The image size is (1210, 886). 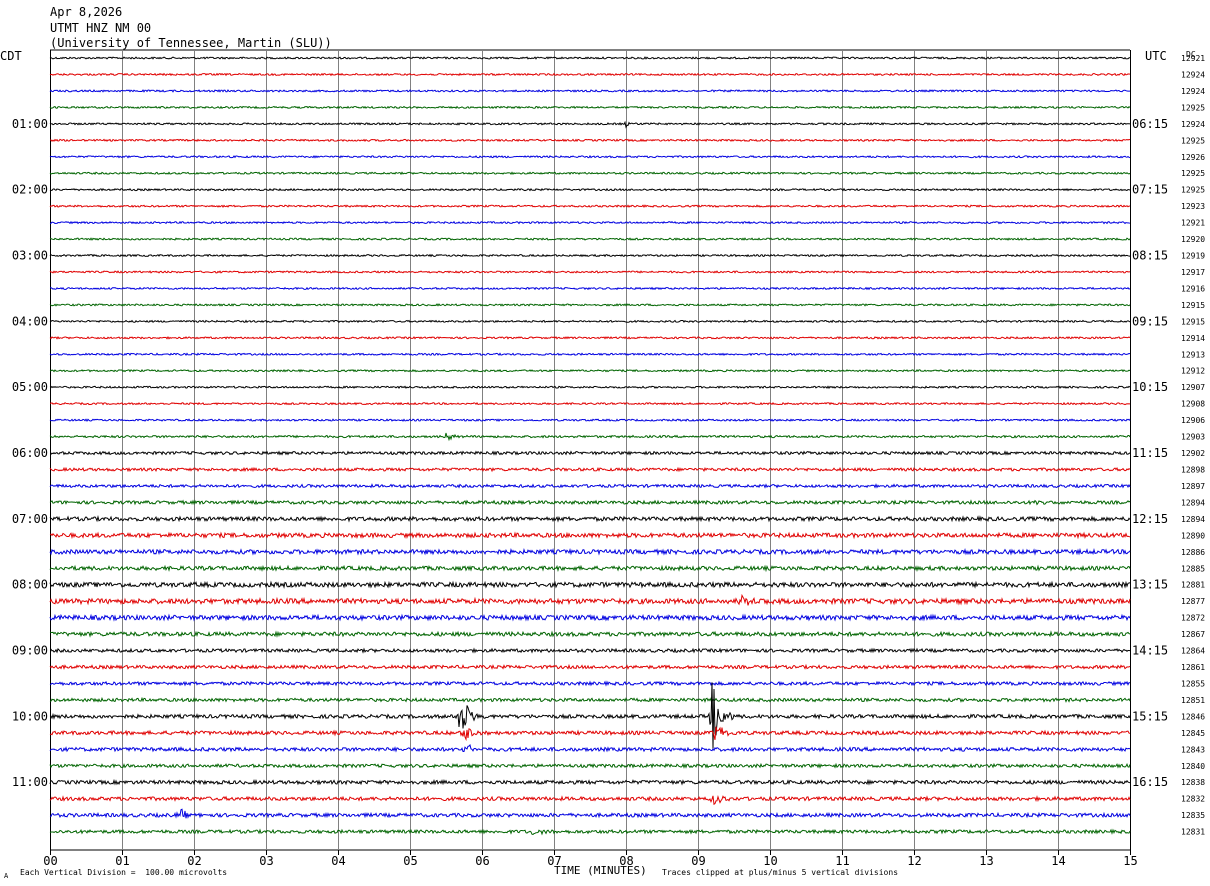 What do you see at coordinates (600, 870) in the screenshot?
I see `x-axis-title: TIME (MINUTES)` at bounding box center [600, 870].